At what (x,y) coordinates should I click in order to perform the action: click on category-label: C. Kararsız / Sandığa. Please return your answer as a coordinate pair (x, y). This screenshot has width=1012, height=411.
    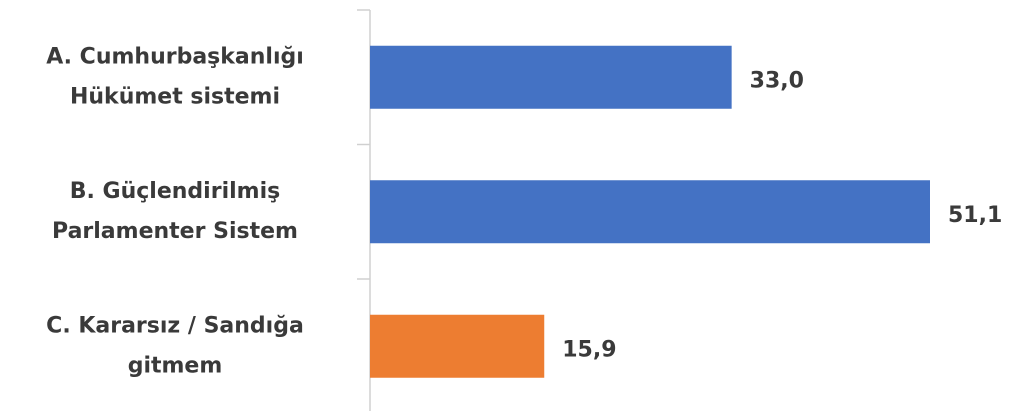
    Looking at the image, I should click on (175, 325).